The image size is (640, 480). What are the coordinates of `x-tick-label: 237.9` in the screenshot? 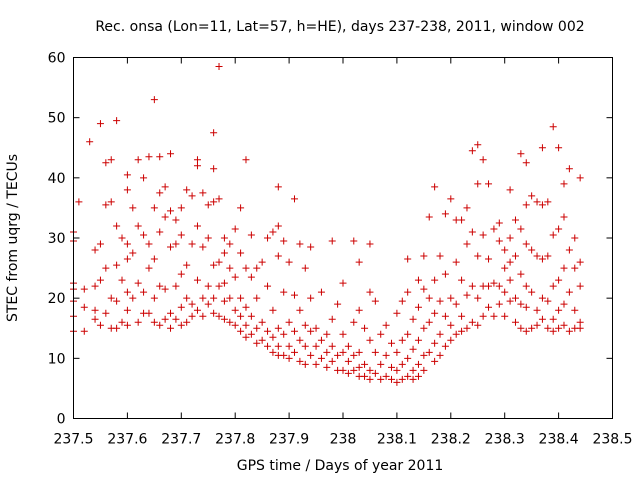 It's located at (289, 440).